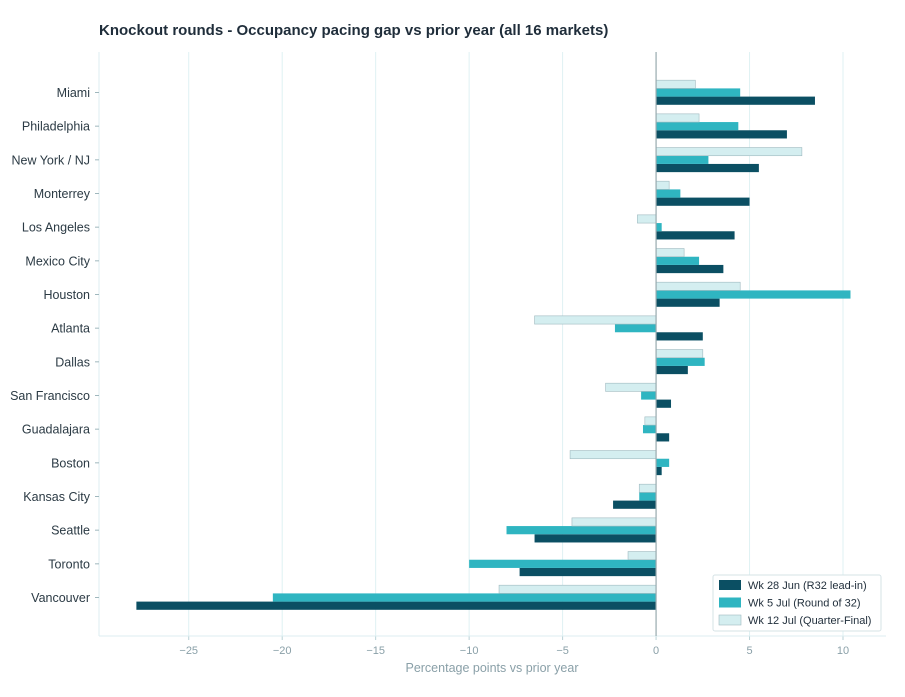 The width and height of the screenshot is (905, 697). I want to click on x-tick-label: −5, so click(562, 651).